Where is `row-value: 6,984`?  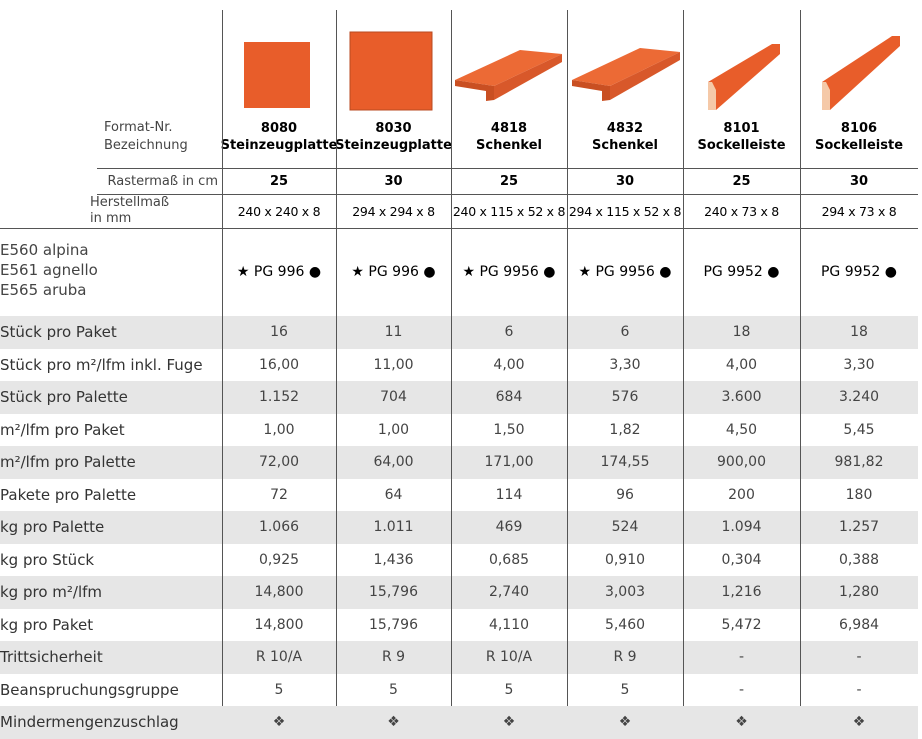 row-value: 6,984 is located at coordinates (859, 624).